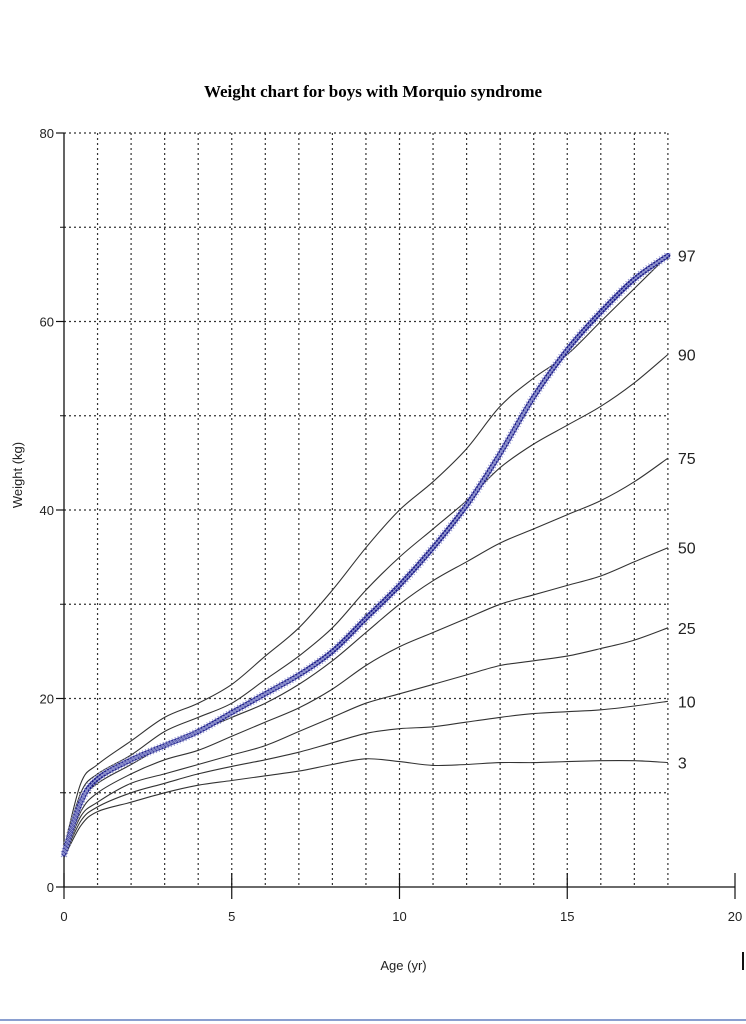  What do you see at coordinates (735, 916) in the screenshot?
I see `x-tick-label: 20` at bounding box center [735, 916].